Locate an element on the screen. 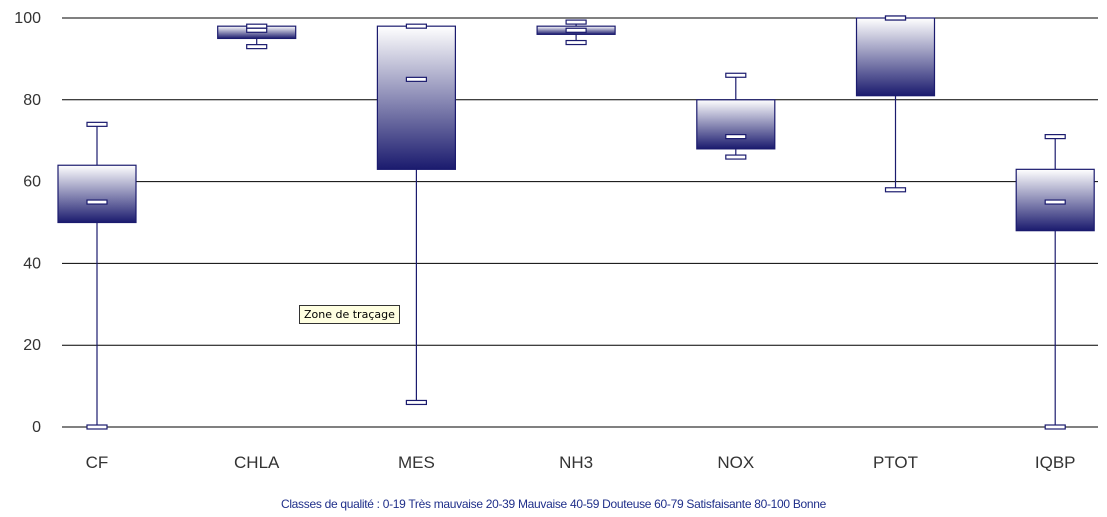 Image resolution: width=1107 pixels, height=517 pixels. y-tick-label: 40 is located at coordinates (32, 263).